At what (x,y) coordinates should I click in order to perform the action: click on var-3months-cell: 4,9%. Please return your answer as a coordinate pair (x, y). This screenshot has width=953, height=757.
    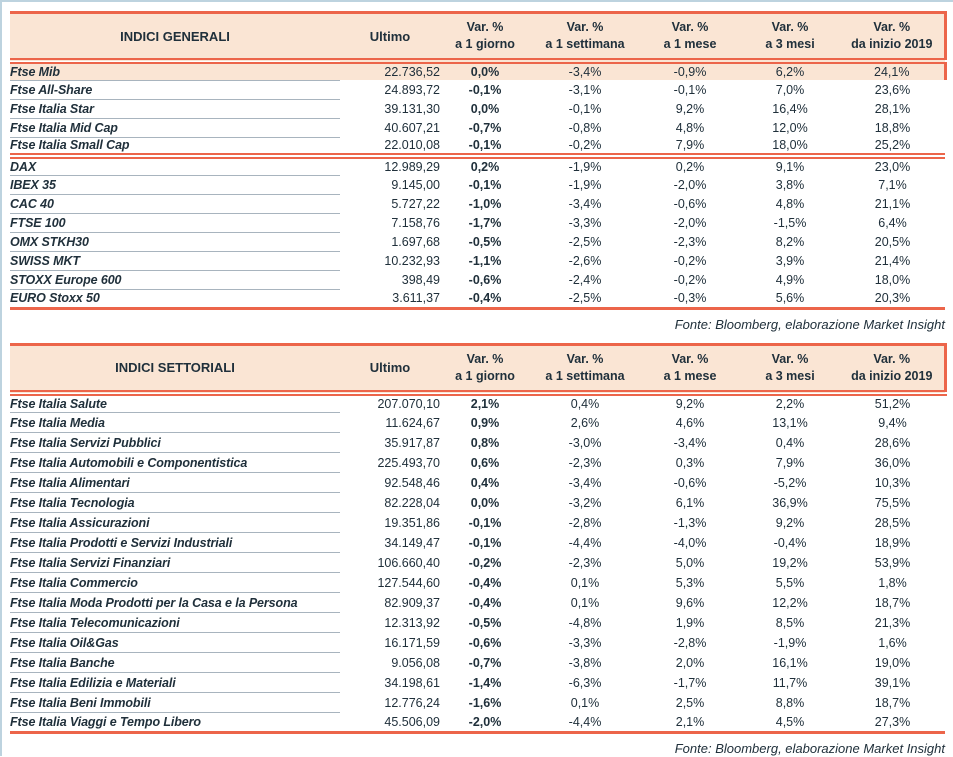
    Looking at the image, I should click on (790, 279).